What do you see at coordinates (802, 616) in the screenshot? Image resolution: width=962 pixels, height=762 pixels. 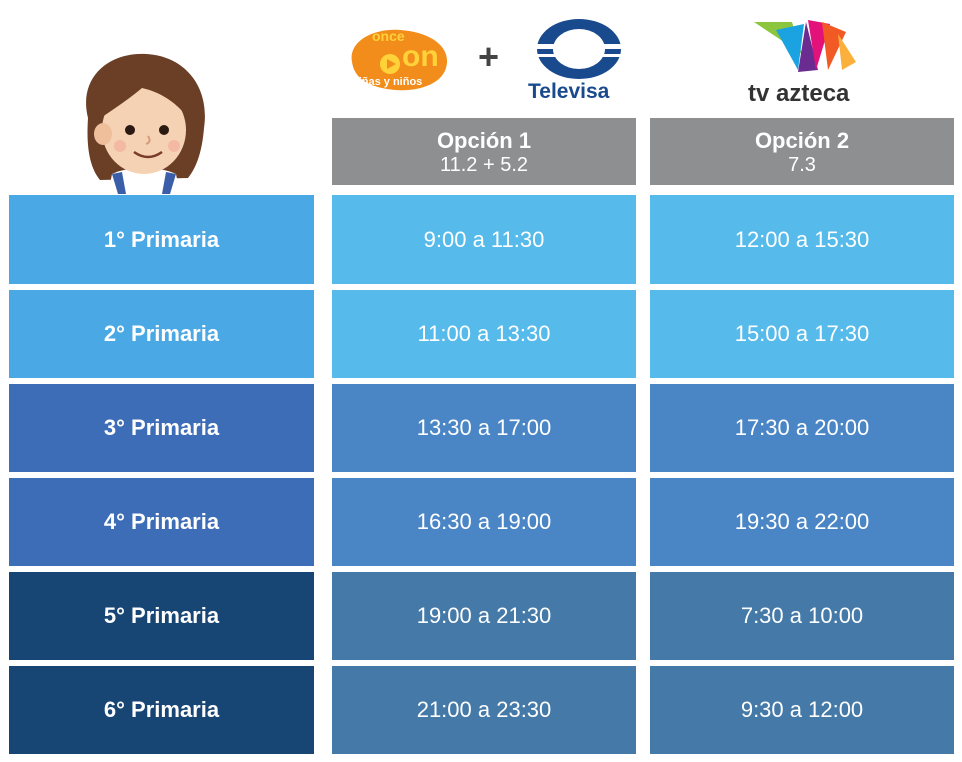 I see `opt2-cell-5: 7:30 a 10:00` at bounding box center [802, 616].